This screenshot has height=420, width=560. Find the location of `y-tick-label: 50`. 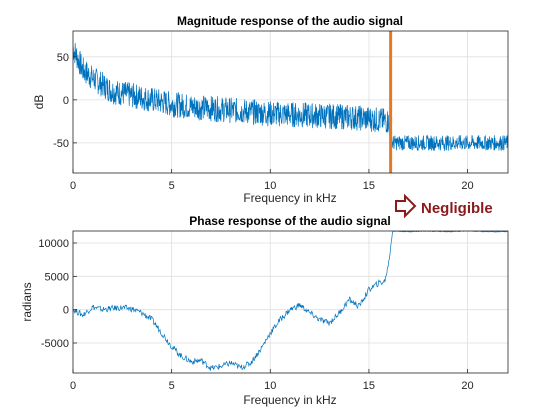

y-tick-label: 50 is located at coordinates (63, 58).